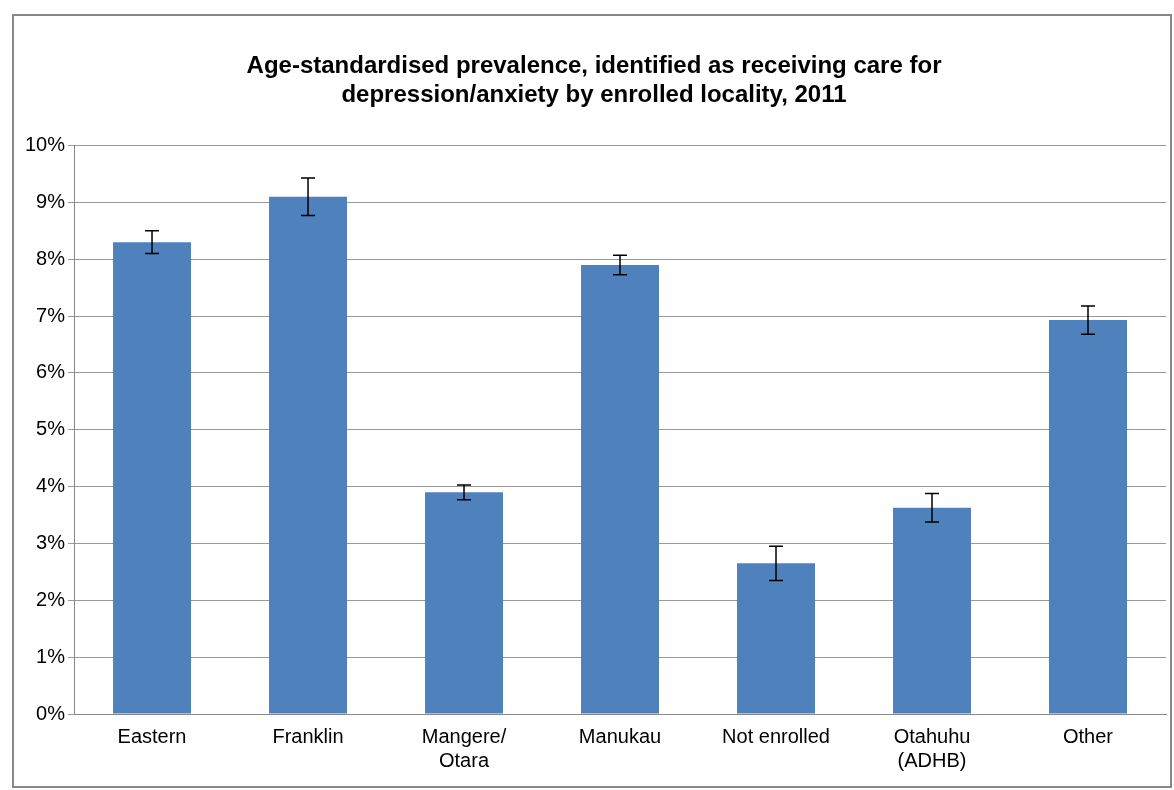  I want to click on y-tick-label: 6%, so click(51, 371).